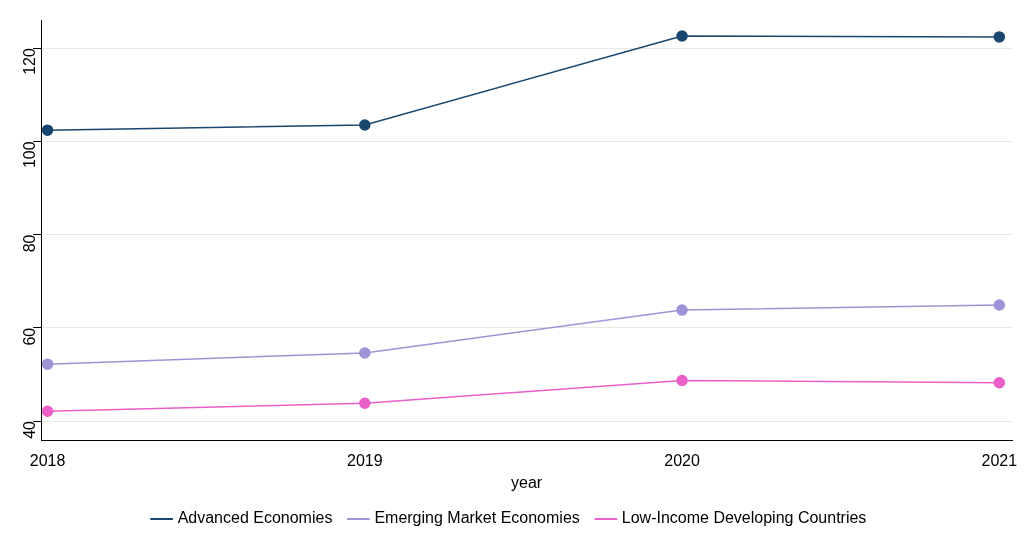 The width and height of the screenshot is (1034, 545). I want to click on y-tick-label: 60, so click(29, 336).